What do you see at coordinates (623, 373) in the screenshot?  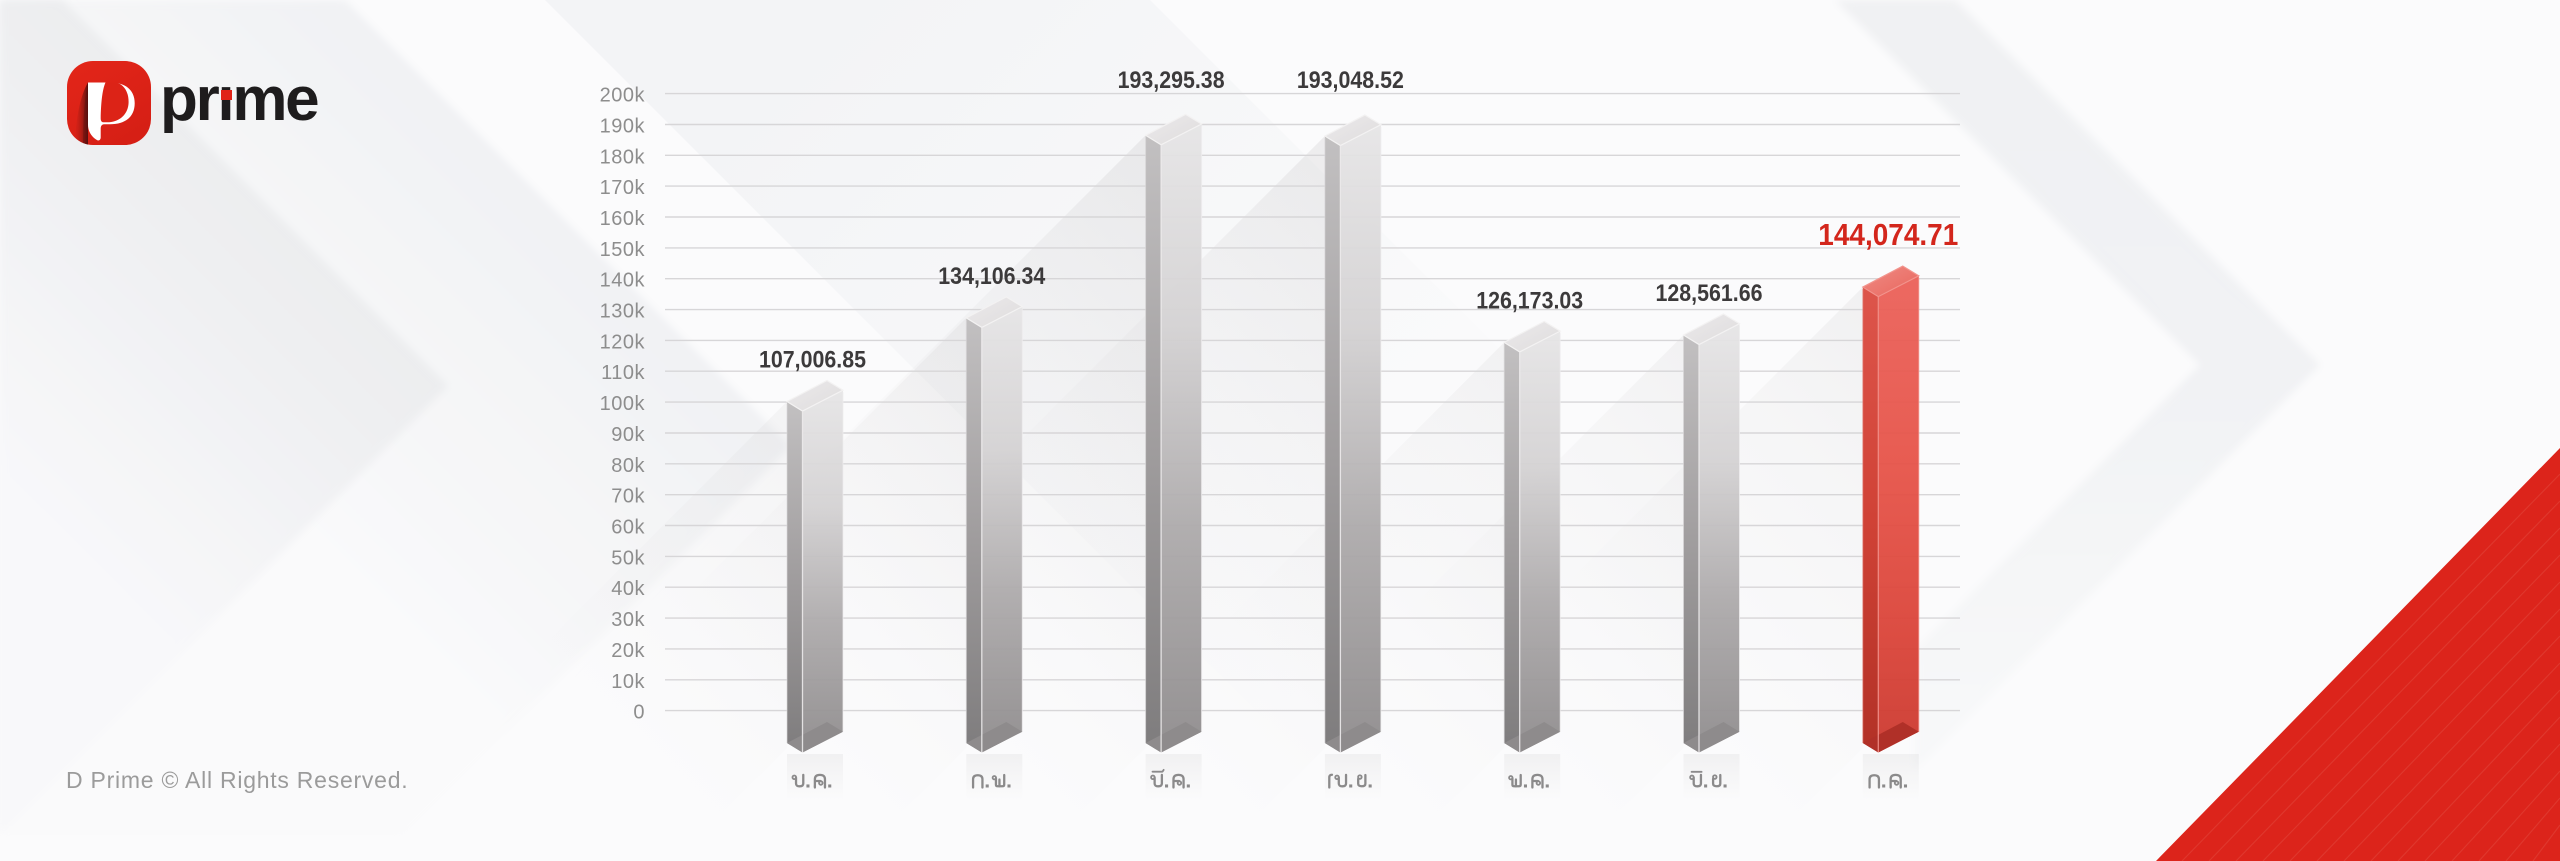 I see `svg-text: 110k` at bounding box center [623, 373].